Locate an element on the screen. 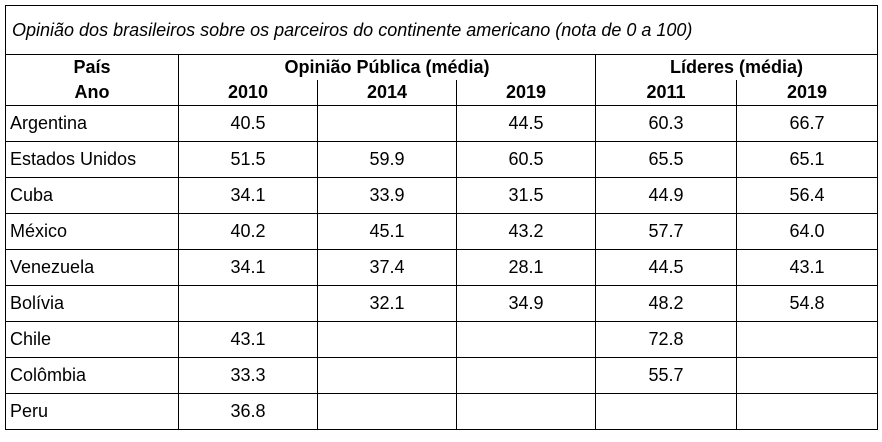 Image resolution: width=882 pixels, height=442 pixels. value-cell: 40.5 is located at coordinates (248, 123).